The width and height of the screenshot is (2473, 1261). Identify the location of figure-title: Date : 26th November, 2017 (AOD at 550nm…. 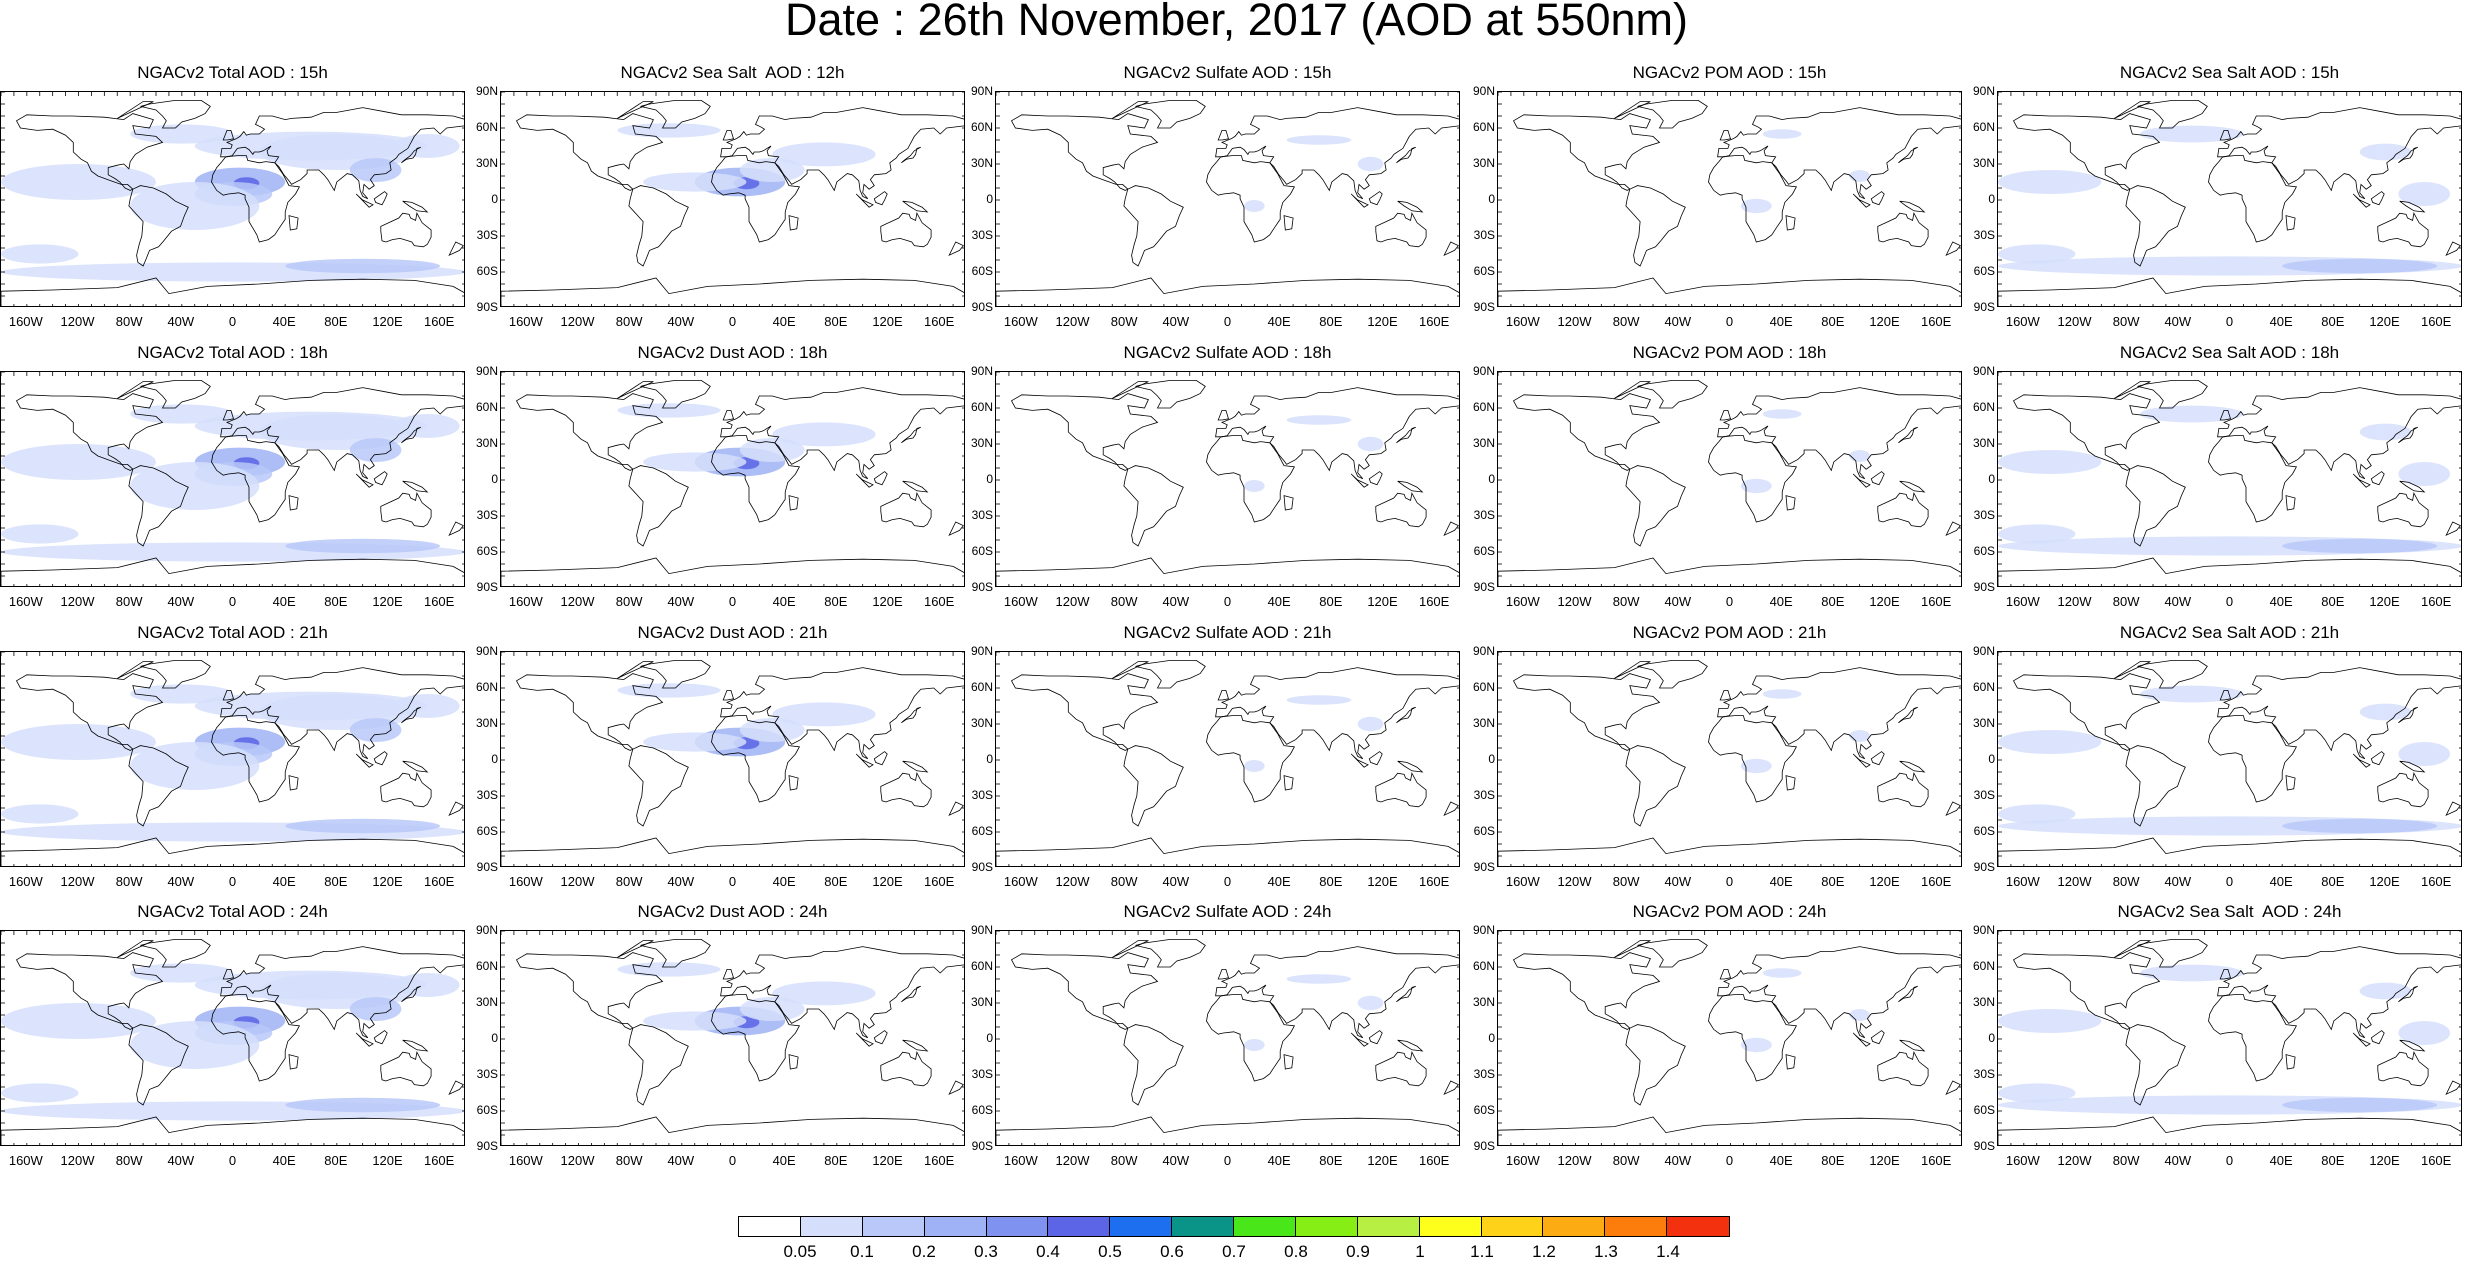
(1236, 22).